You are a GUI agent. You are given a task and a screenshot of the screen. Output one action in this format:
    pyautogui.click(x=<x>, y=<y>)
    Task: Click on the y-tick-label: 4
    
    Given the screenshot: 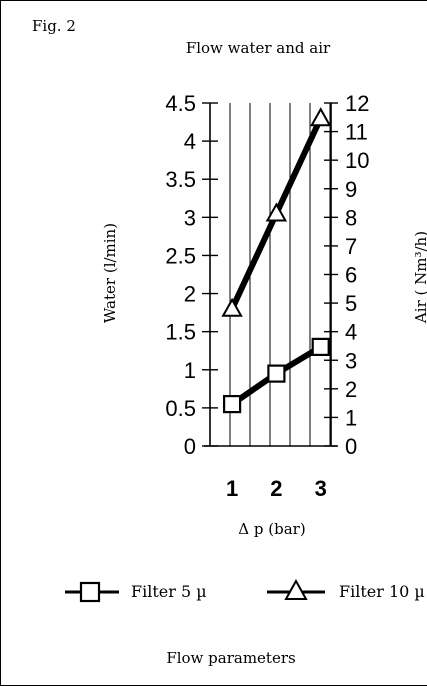 What is the action you would take?
    pyautogui.click(x=190, y=141)
    